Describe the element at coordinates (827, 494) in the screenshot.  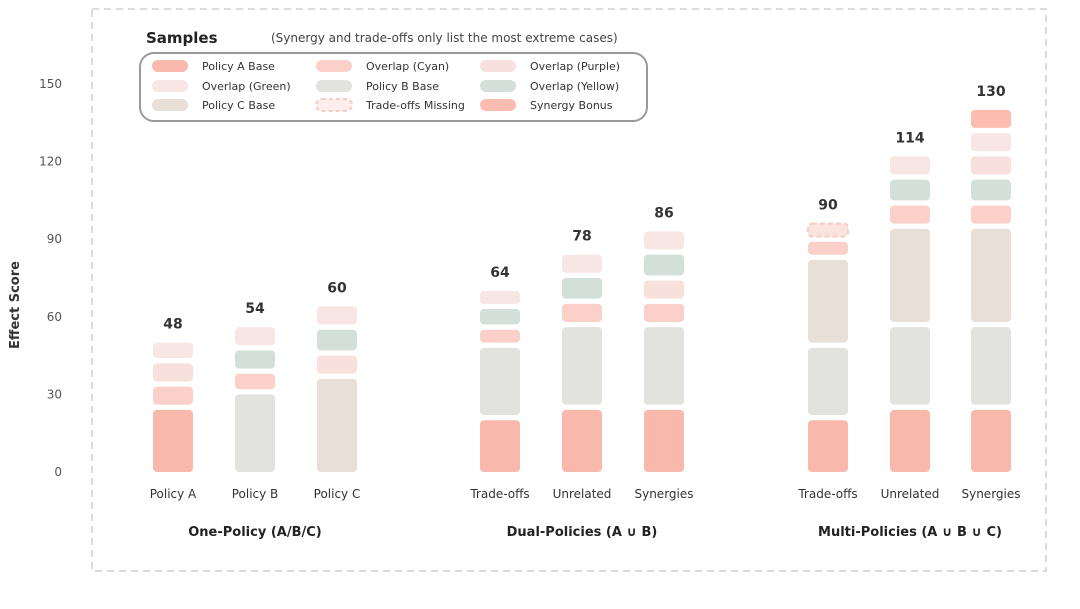
I see `category-label: Trade-offs` at that location.